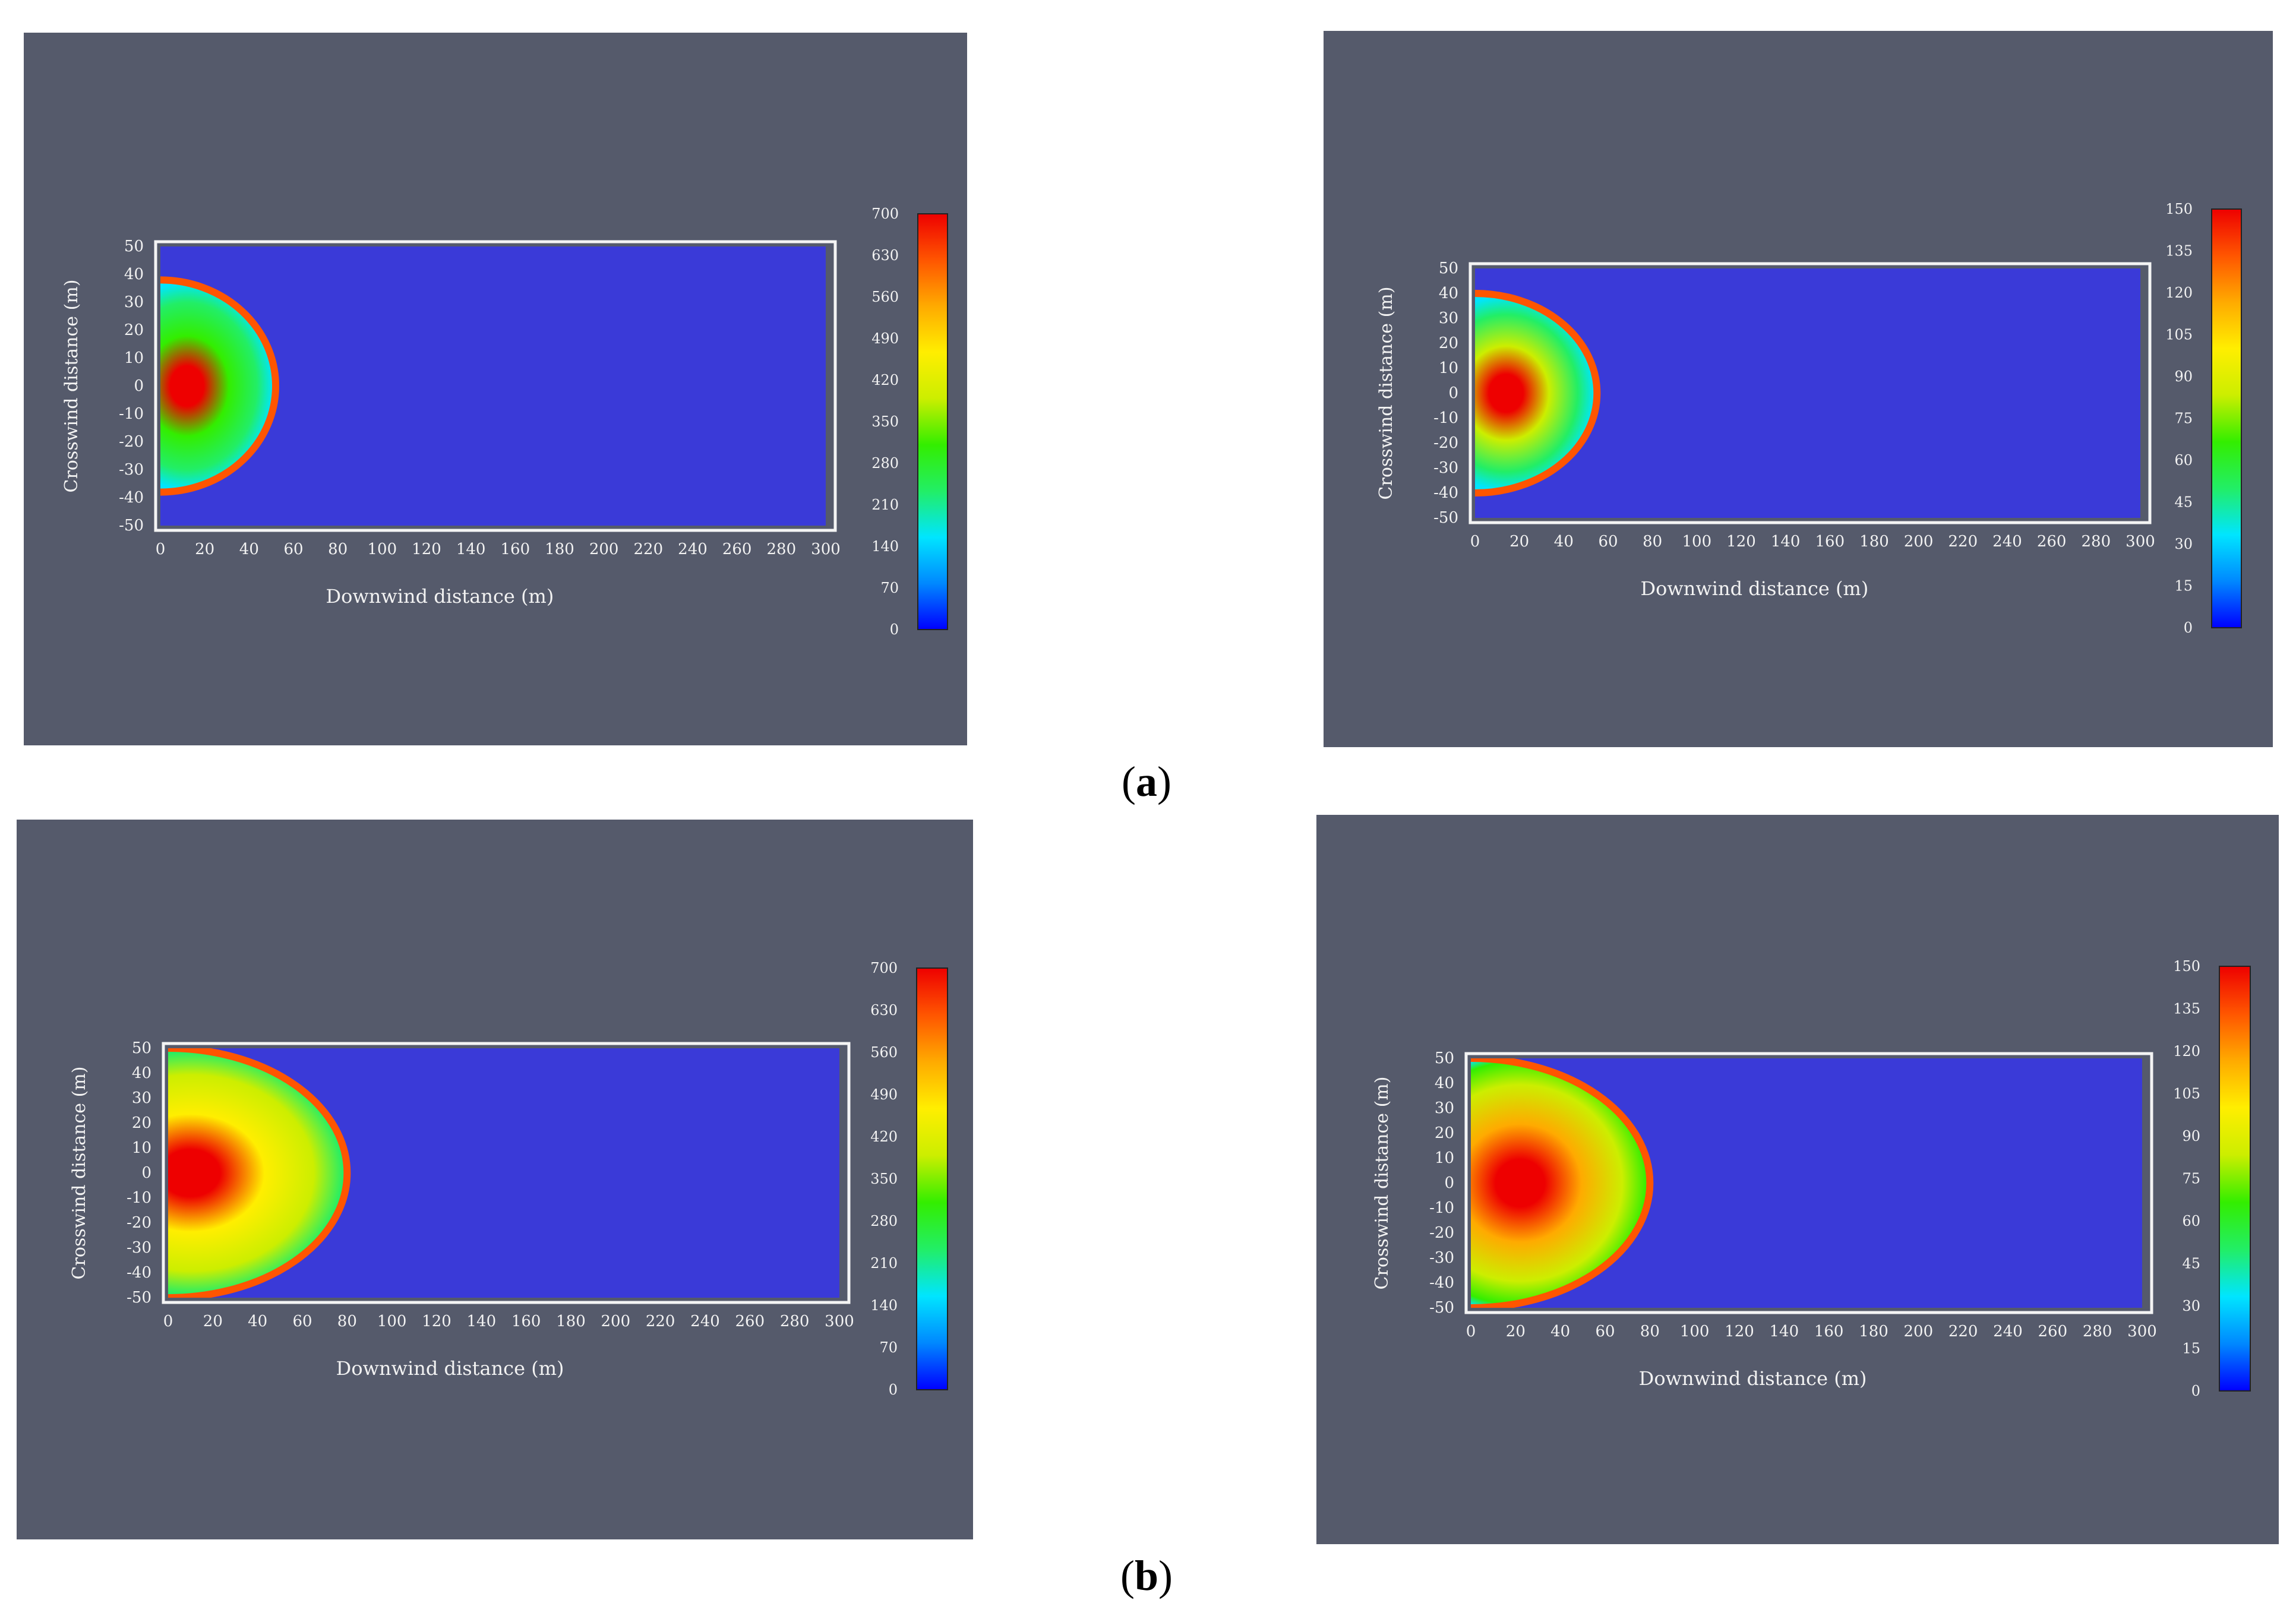 This screenshot has height=1619, width=2296. Describe the element at coordinates (884, 1179) in the screenshot. I see `colorbar-tick-label: 350` at that location.